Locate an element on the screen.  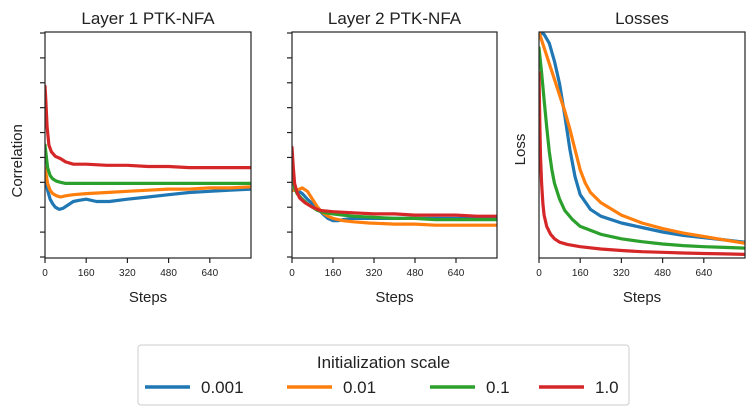
legend-label: 1.0 is located at coordinates (607, 387).